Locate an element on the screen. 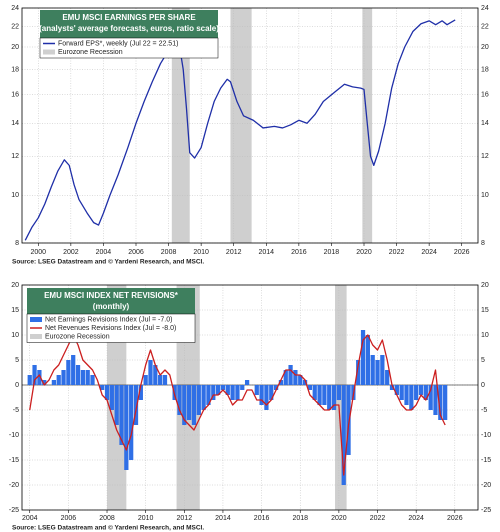 The image size is (500, 532). x-tick-label: 2024 is located at coordinates (416, 518).